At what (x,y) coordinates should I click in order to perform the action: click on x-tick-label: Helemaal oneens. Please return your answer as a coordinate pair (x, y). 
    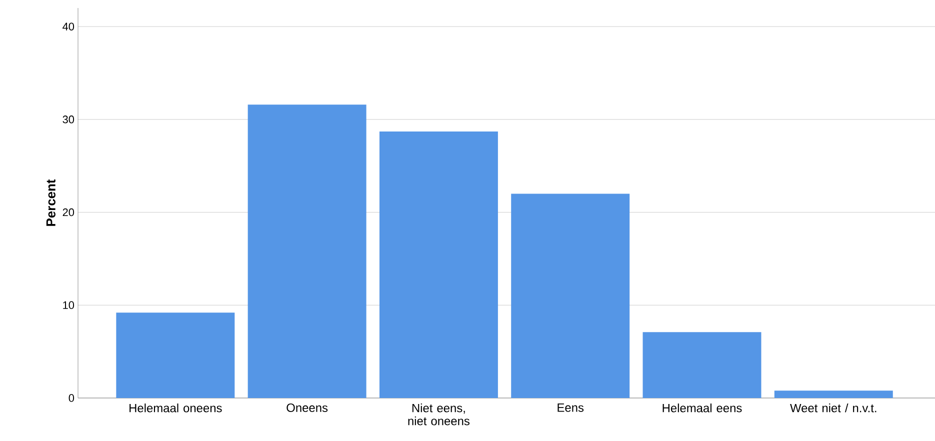
    Looking at the image, I should click on (176, 408).